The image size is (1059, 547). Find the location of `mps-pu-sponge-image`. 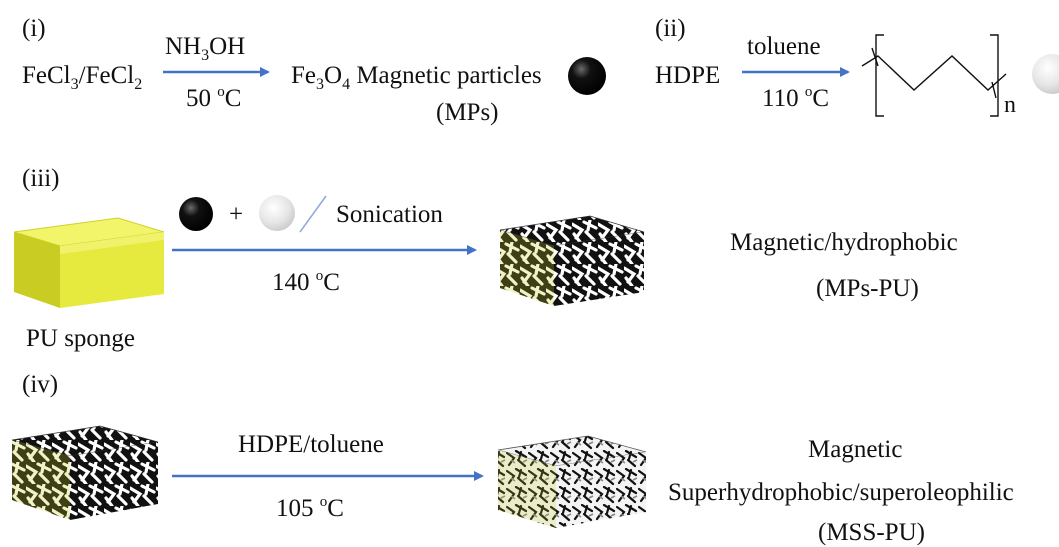

mps-pu-sponge-image is located at coordinates (572, 260).